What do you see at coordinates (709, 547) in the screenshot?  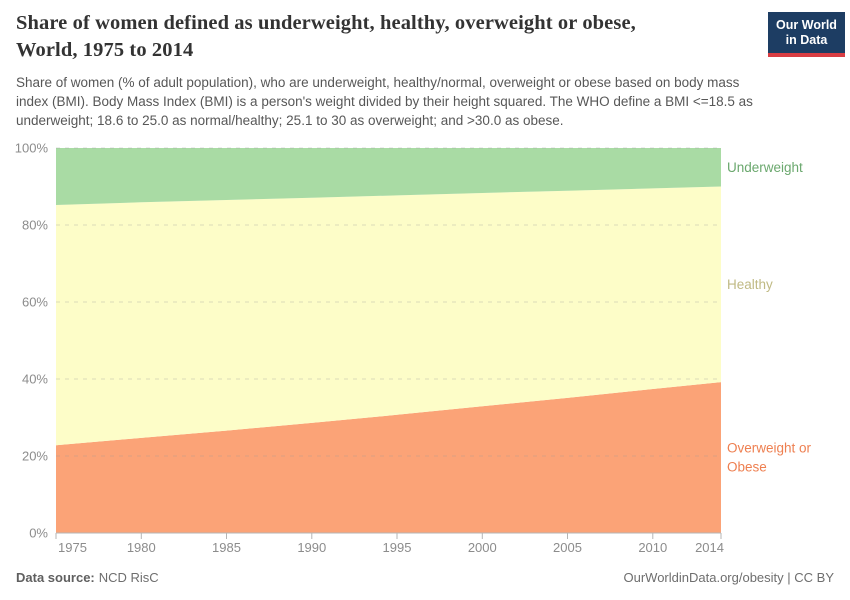 I see `x-tick-label-2014: 2014` at bounding box center [709, 547].